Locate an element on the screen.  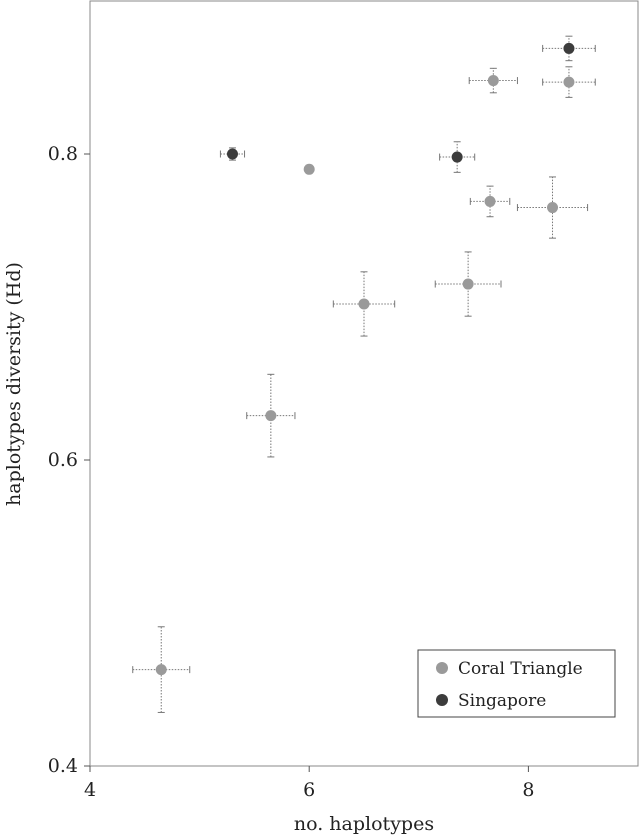
y-tick-label: 0.8 is located at coordinates (63, 154).